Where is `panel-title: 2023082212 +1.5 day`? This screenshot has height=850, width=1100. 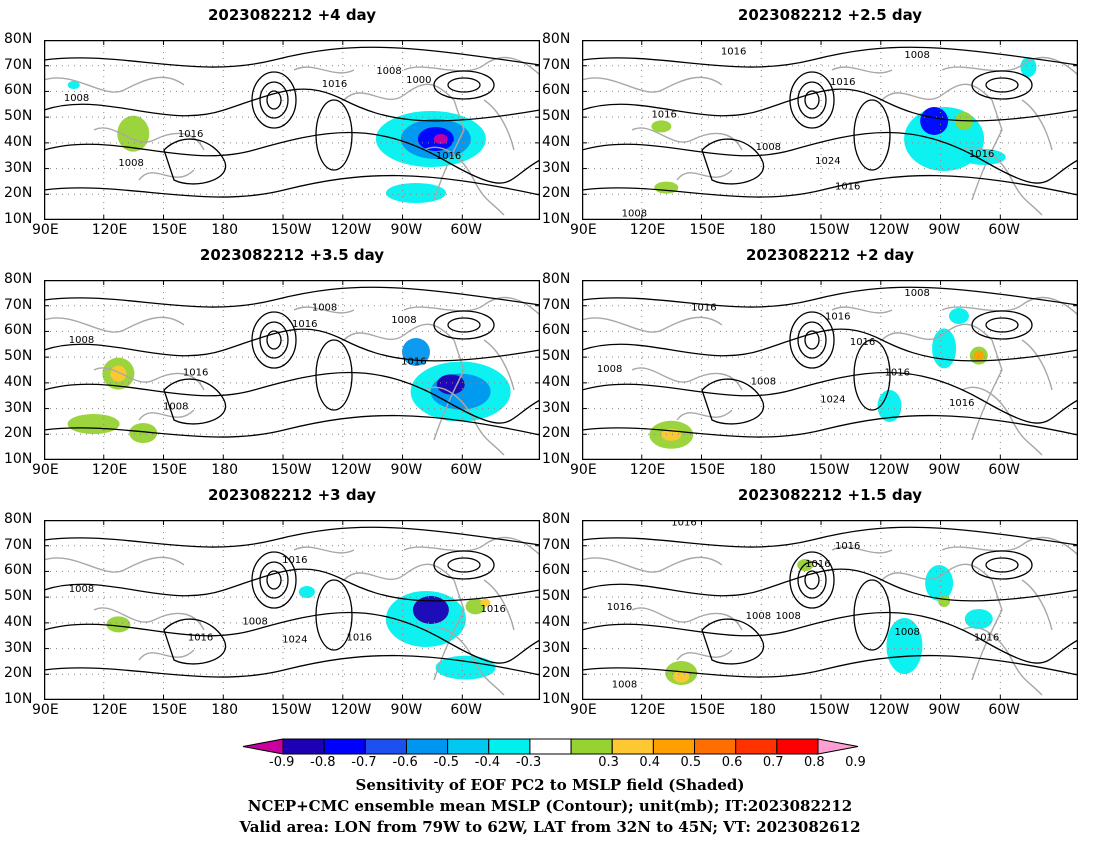 panel-title: 2023082212 +1.5 day is located at coordinates (830, 495).